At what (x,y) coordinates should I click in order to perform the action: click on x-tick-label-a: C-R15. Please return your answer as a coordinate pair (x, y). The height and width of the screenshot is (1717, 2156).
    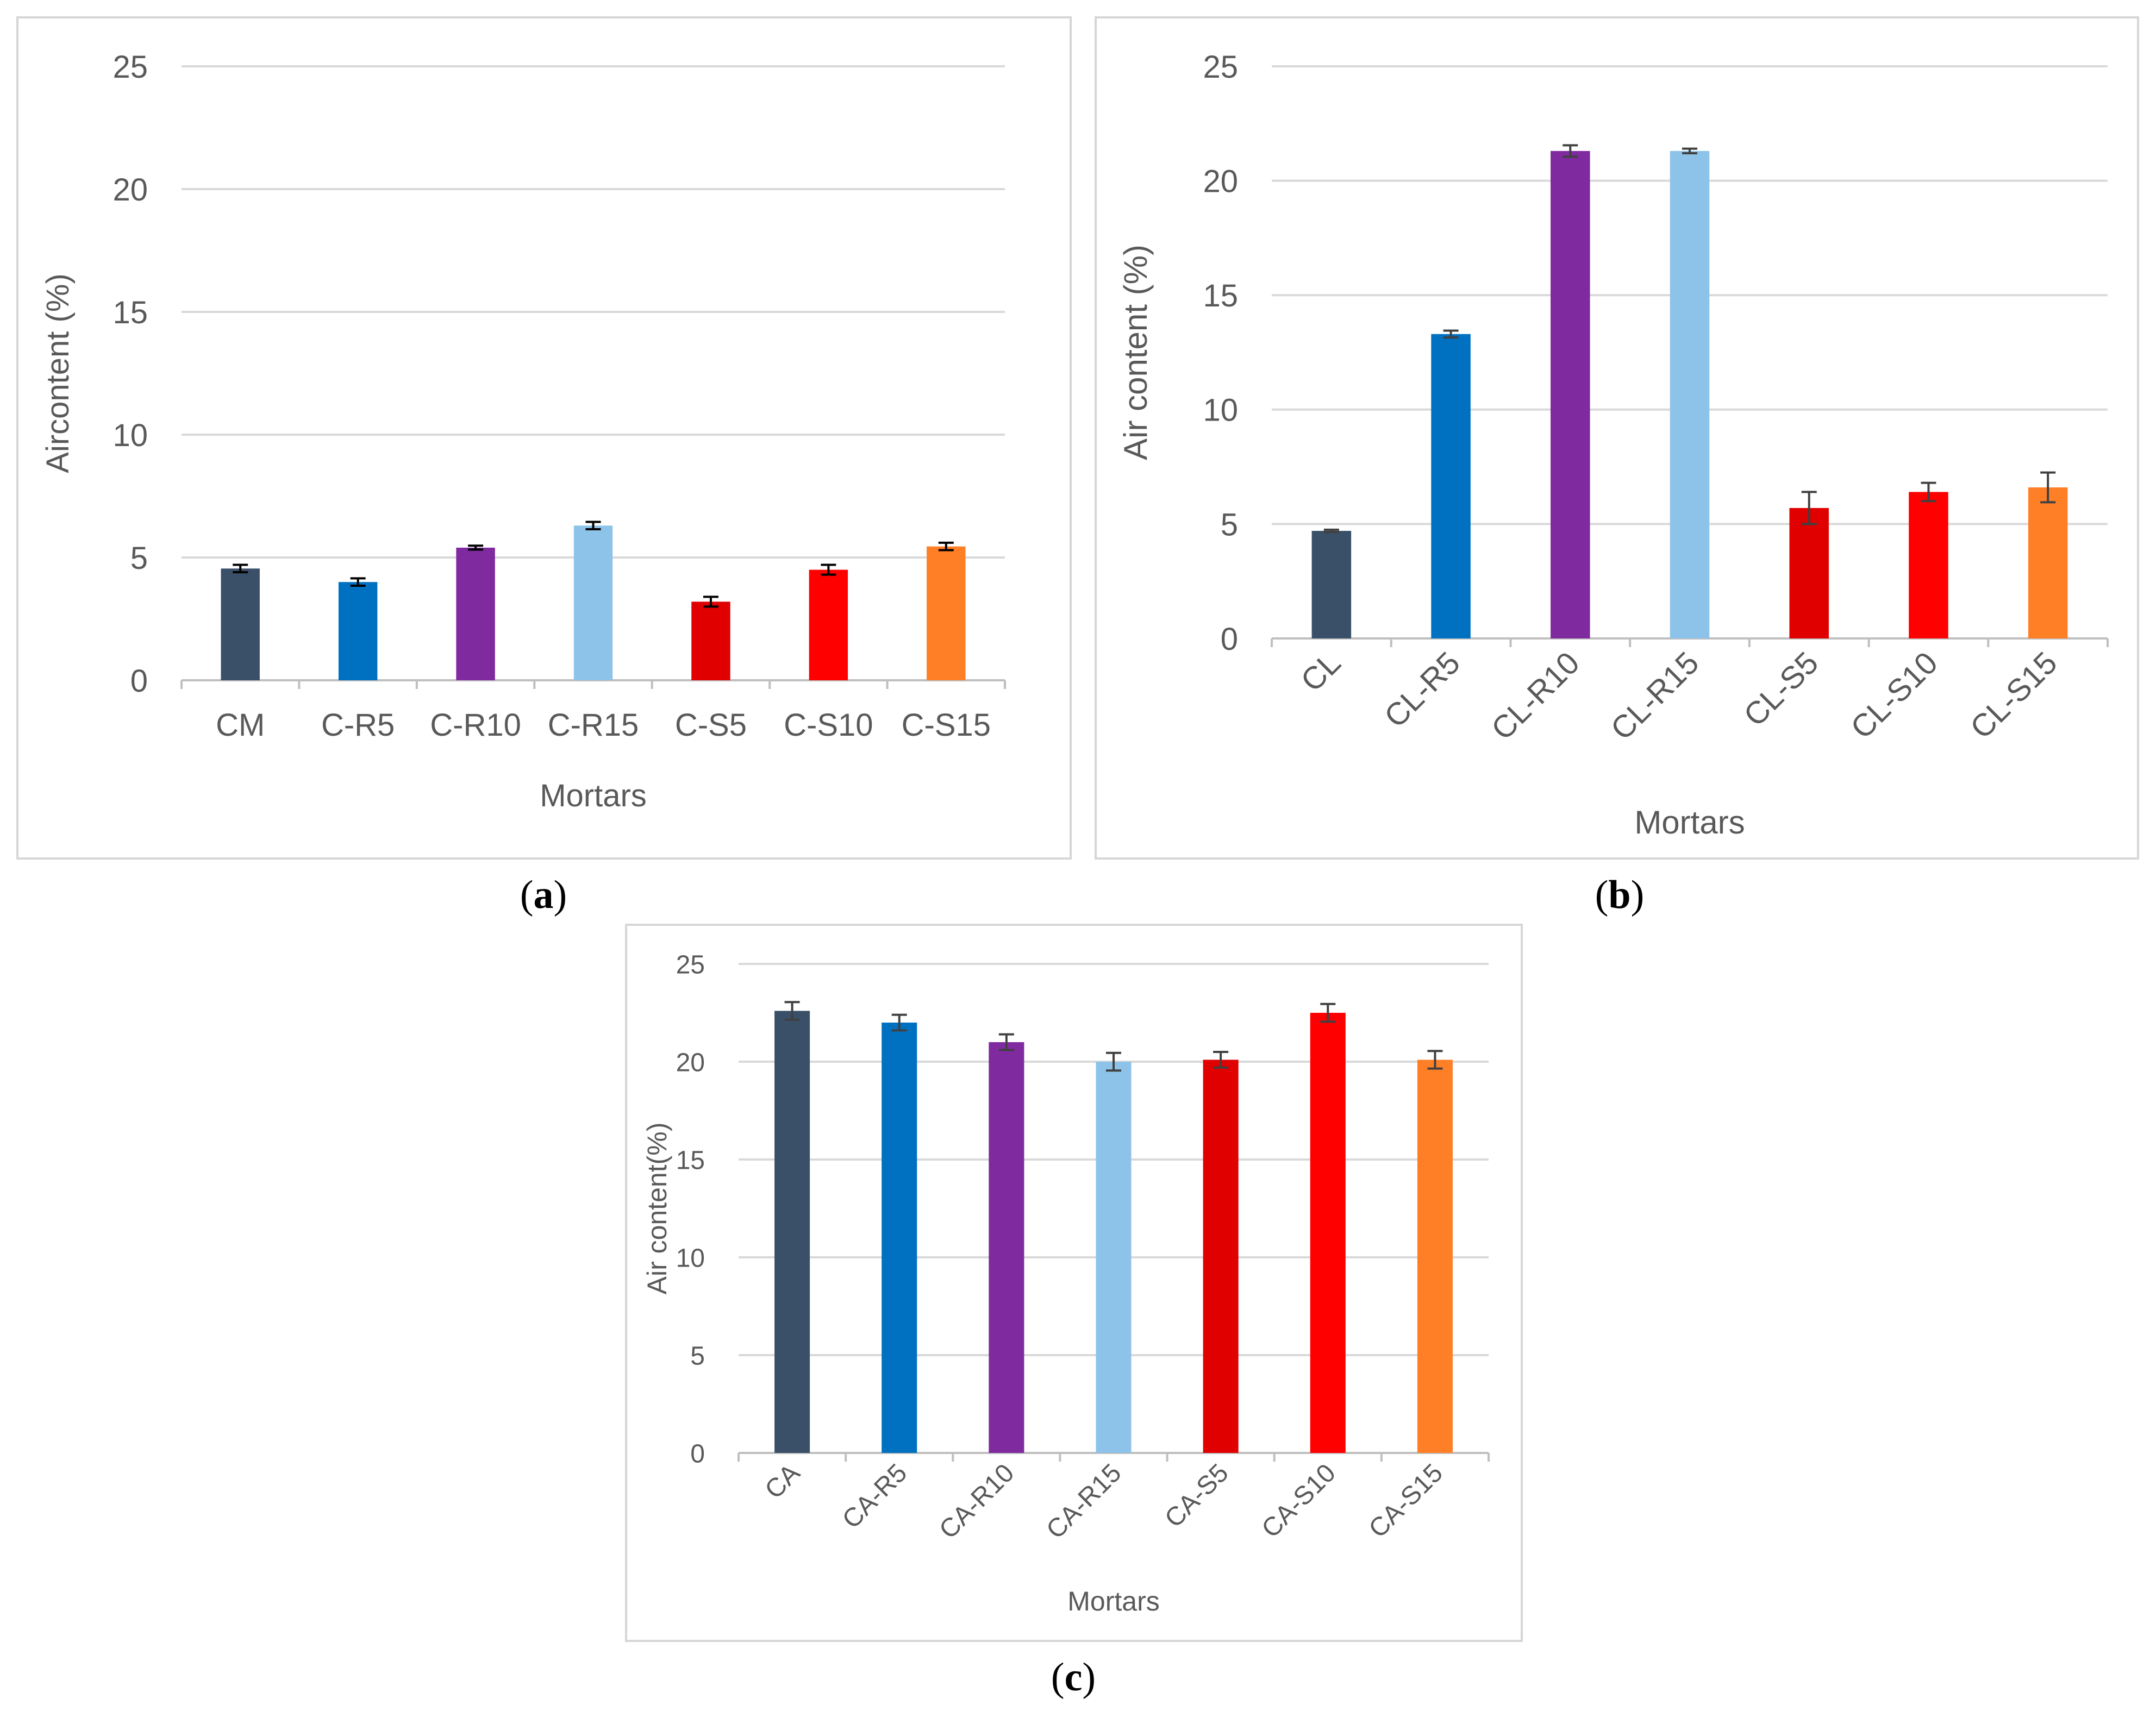
    Looking at the image, I should click on (593, 725).